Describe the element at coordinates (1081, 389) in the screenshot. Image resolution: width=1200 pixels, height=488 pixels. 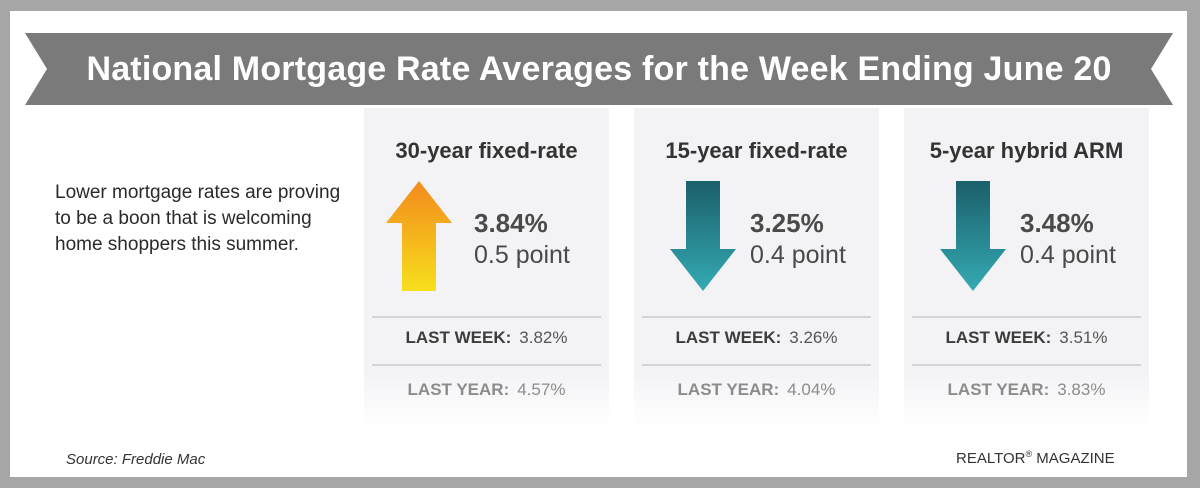
I see `last-year-value: 3.83%` at that location.